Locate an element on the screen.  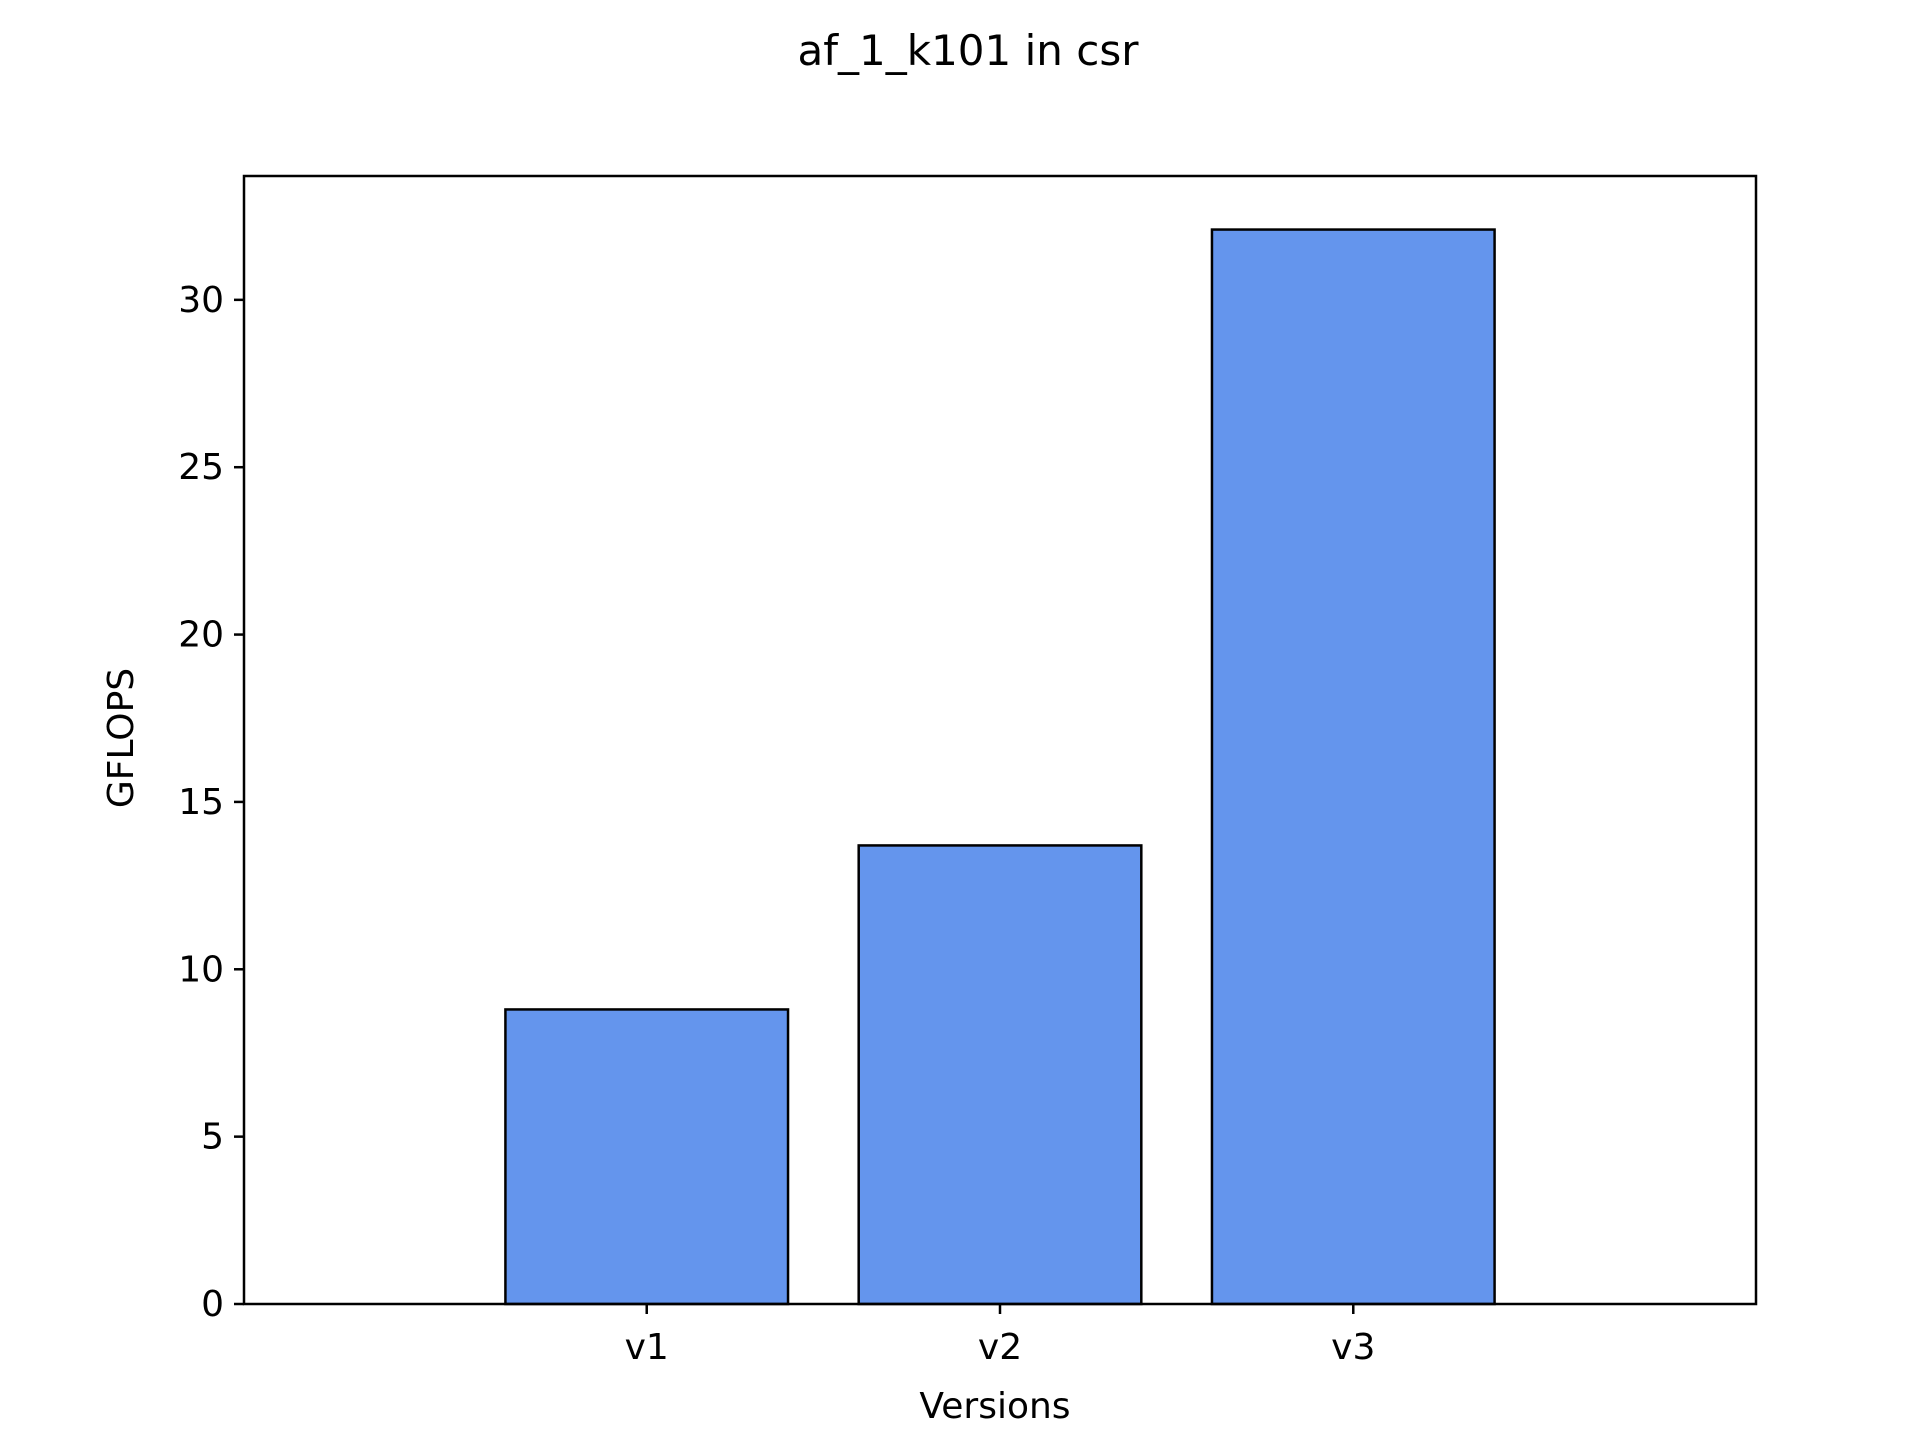
y-tick-label: 20 is located at coordinates (201, 635).